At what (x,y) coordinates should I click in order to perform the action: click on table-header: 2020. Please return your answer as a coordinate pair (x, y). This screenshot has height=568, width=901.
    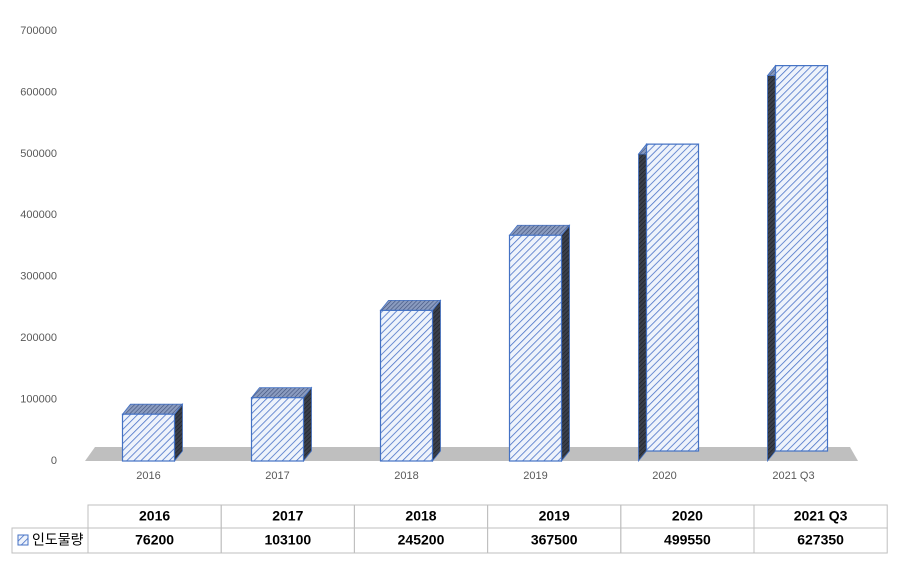
    Looking at the image, I should click on (687, 516).